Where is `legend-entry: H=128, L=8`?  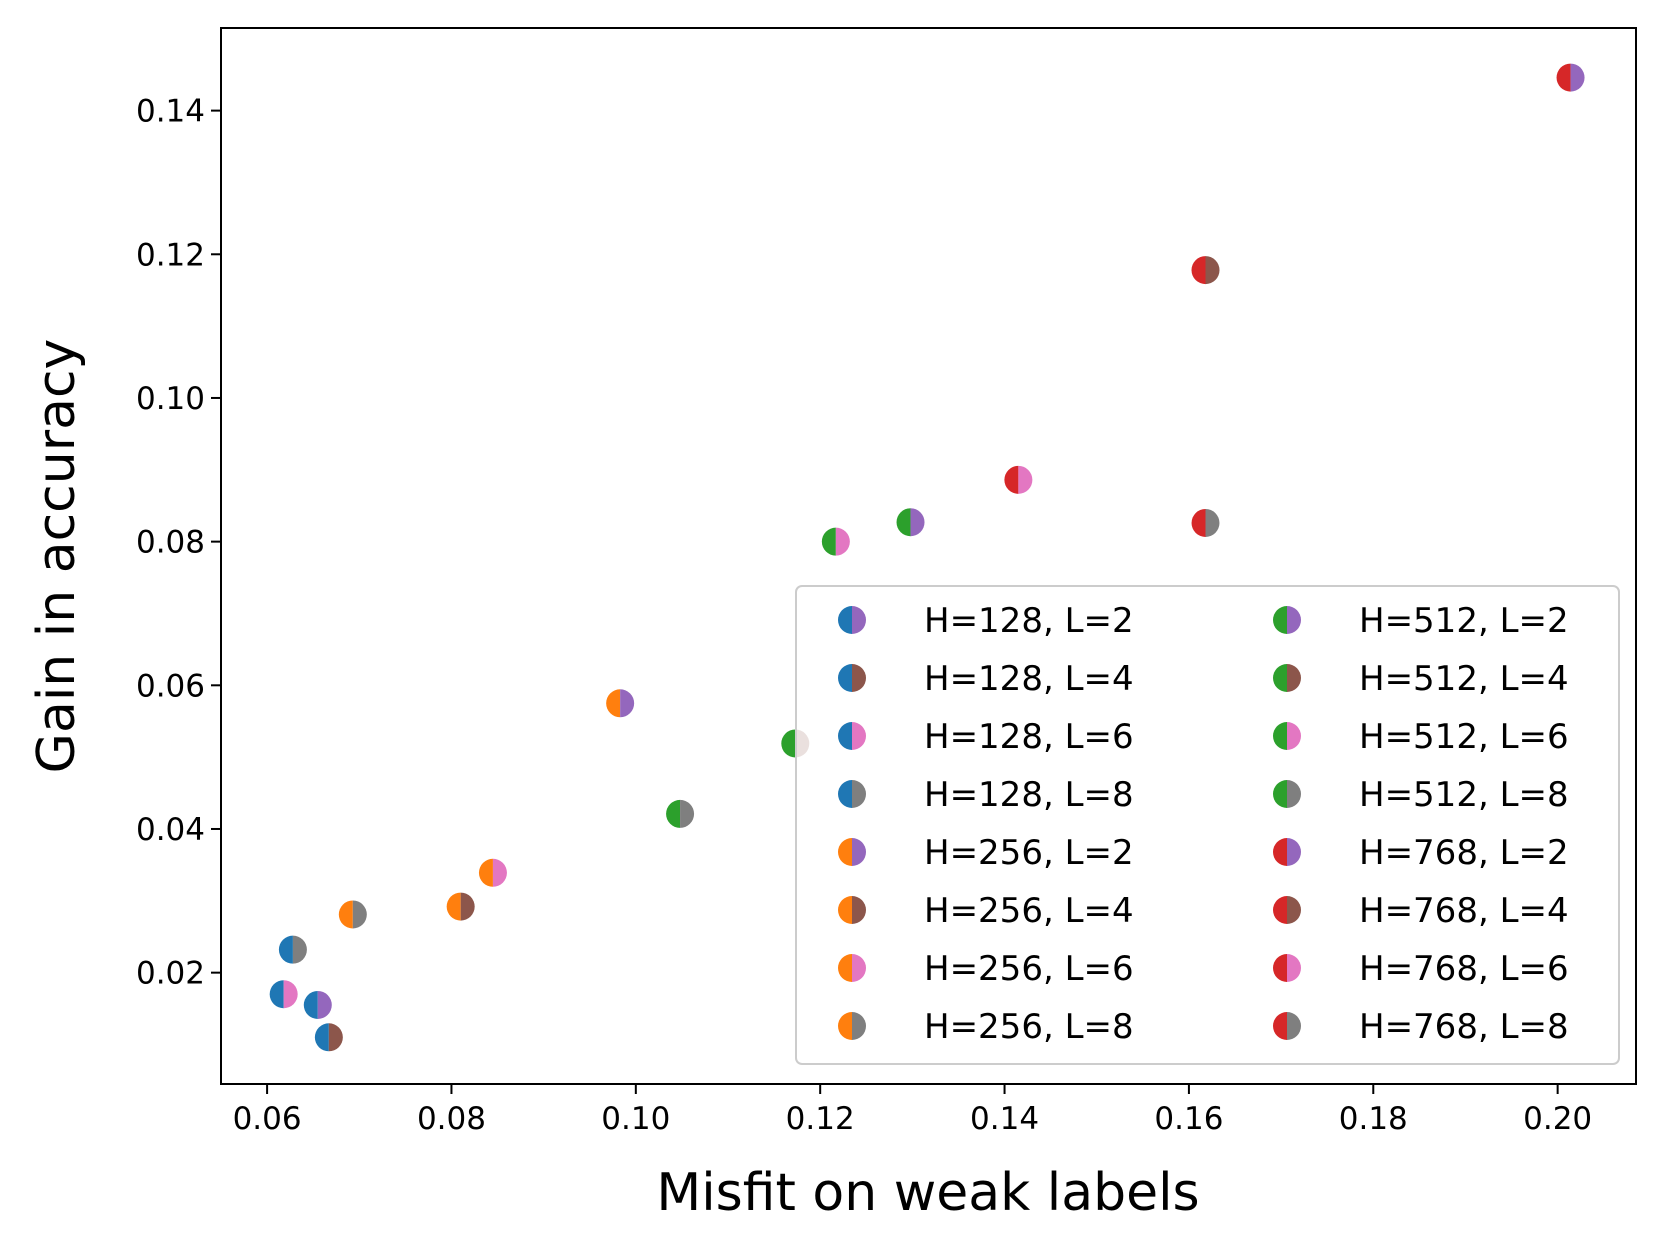
legend-entry: H=128, L=8 is located at coordinates (986, 795).